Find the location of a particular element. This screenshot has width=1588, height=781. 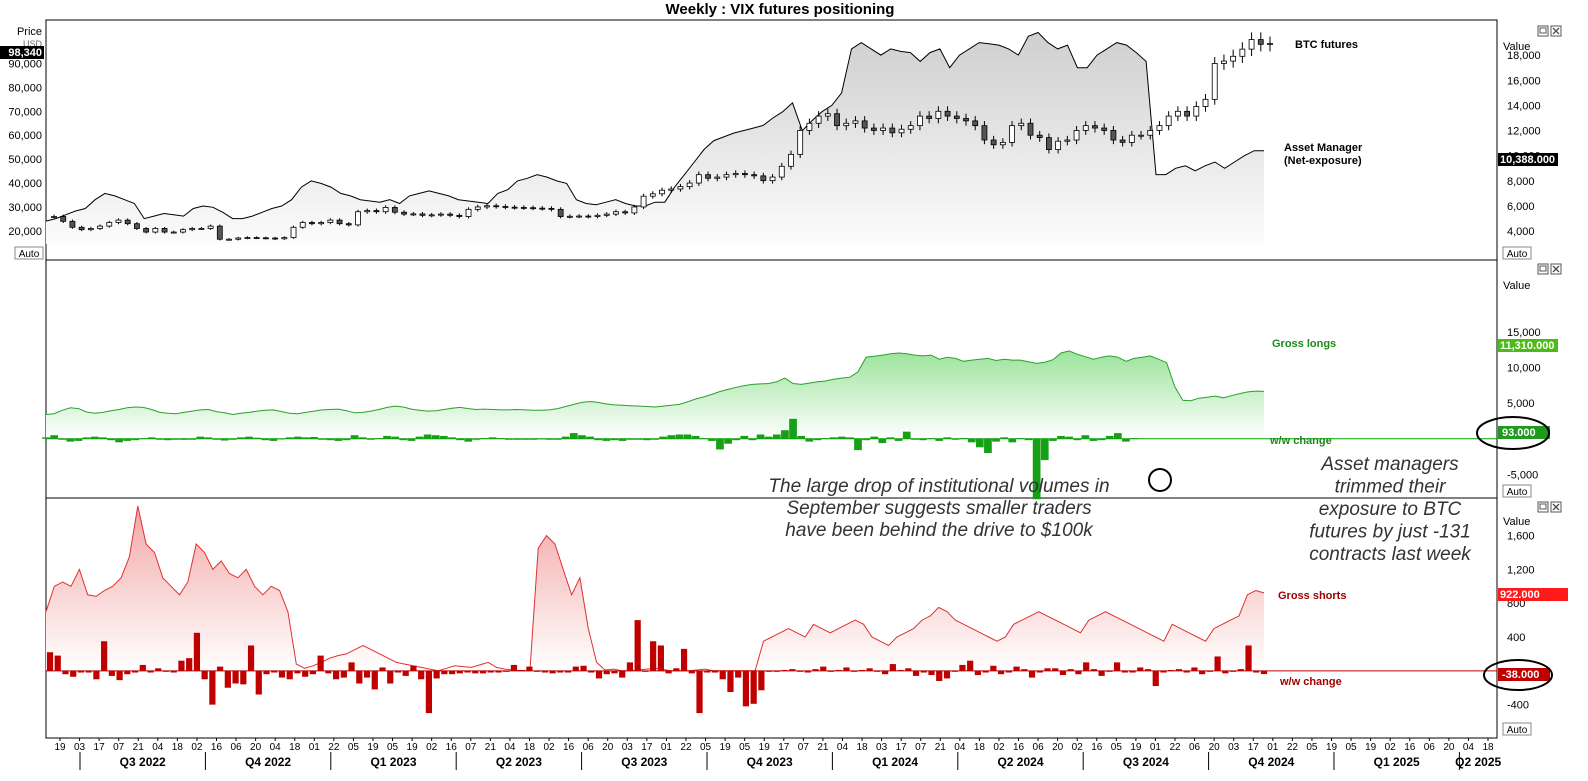

x-tick-label: 02 is located at coordinates (1391, 747).